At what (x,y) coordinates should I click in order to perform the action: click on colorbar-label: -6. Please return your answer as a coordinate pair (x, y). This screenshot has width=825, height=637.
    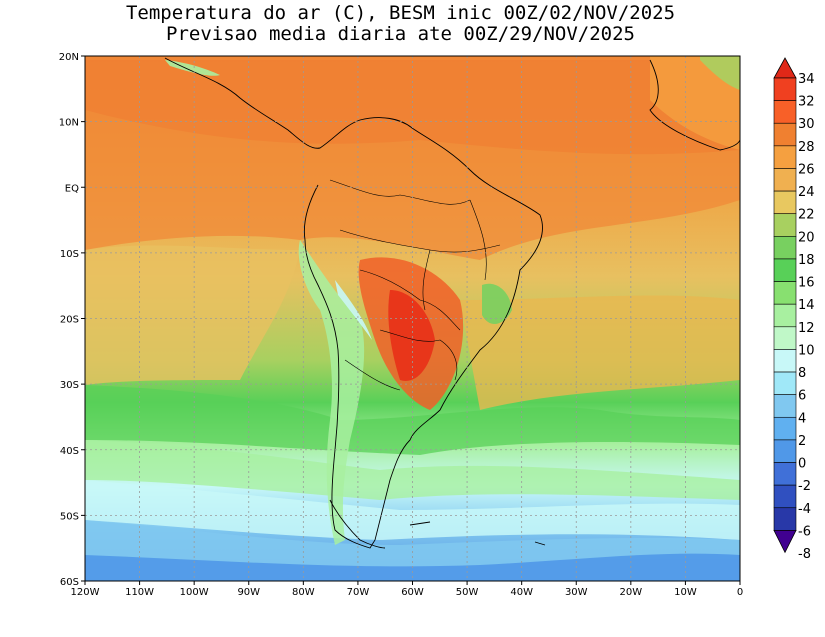
    Looking at the image, I should click on (804, 531).